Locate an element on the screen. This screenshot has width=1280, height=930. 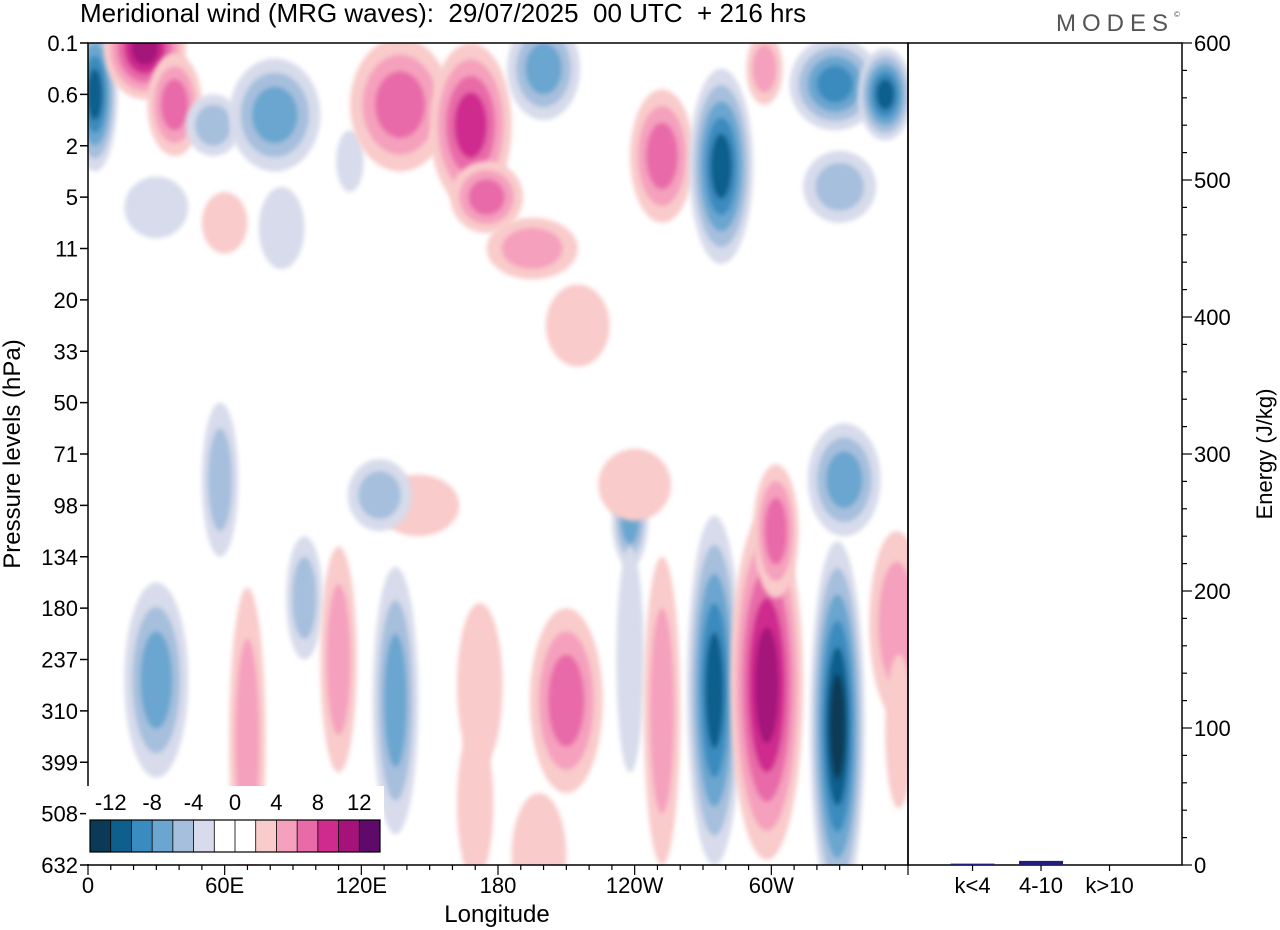
copyright-mark: © is located at coordinates (1177, 14).